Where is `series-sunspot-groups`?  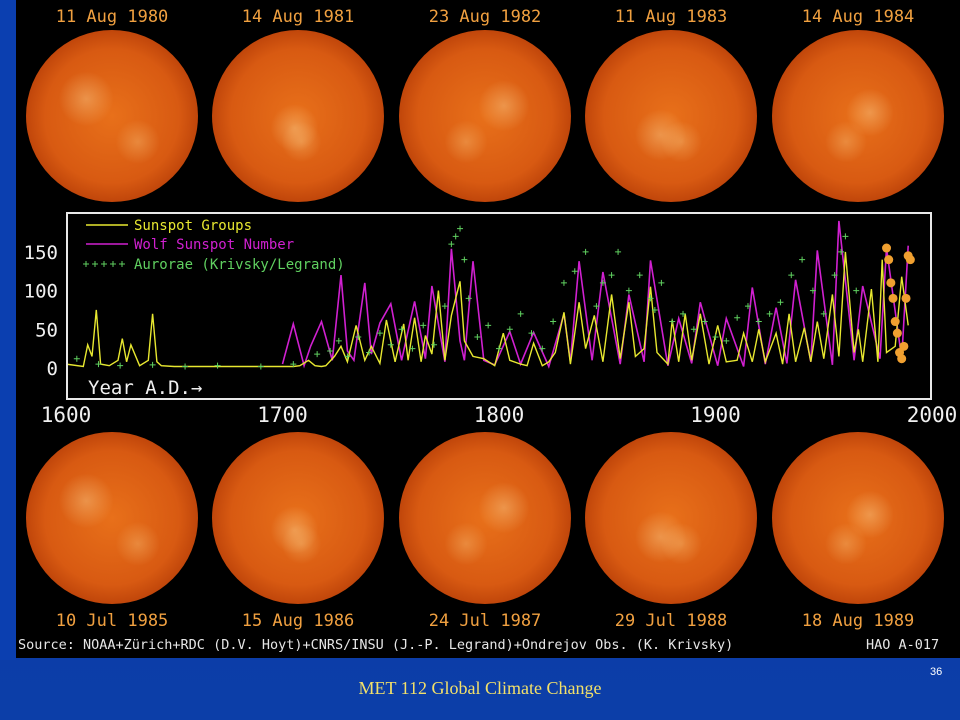 series-sunspot-groups is located at coordinates (488, 309).